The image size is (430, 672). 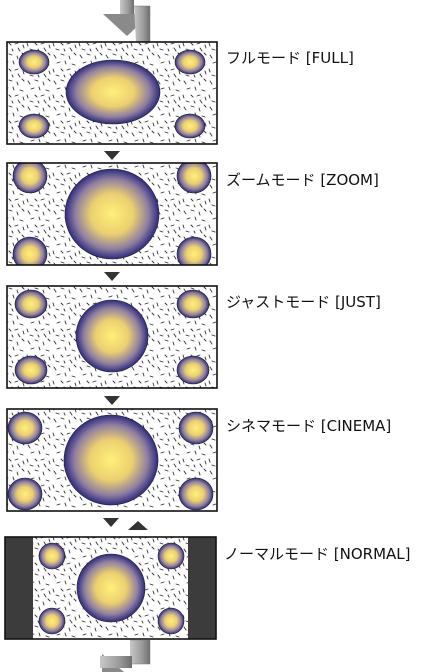 What do you see at coordinates (180, 93) in the screenshot?
I see `mode-full: フルモード [FULL]` at bounding box center [180, 93].